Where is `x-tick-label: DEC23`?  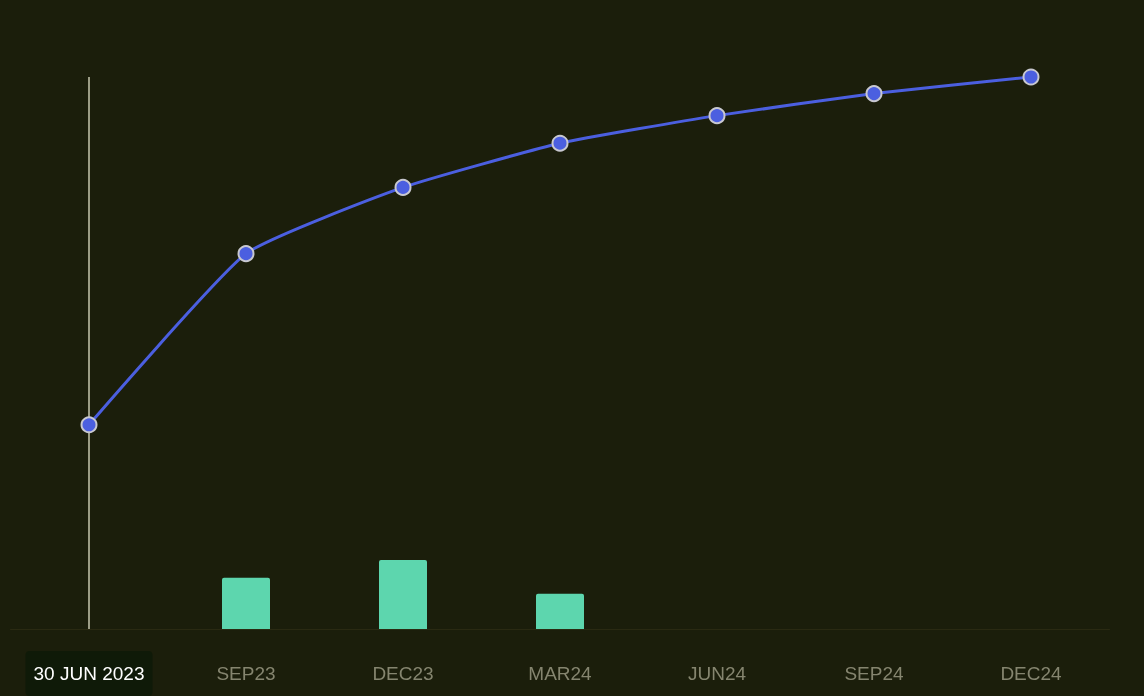 x-tick-label: DEC23 is located at coordinates (403, 673).